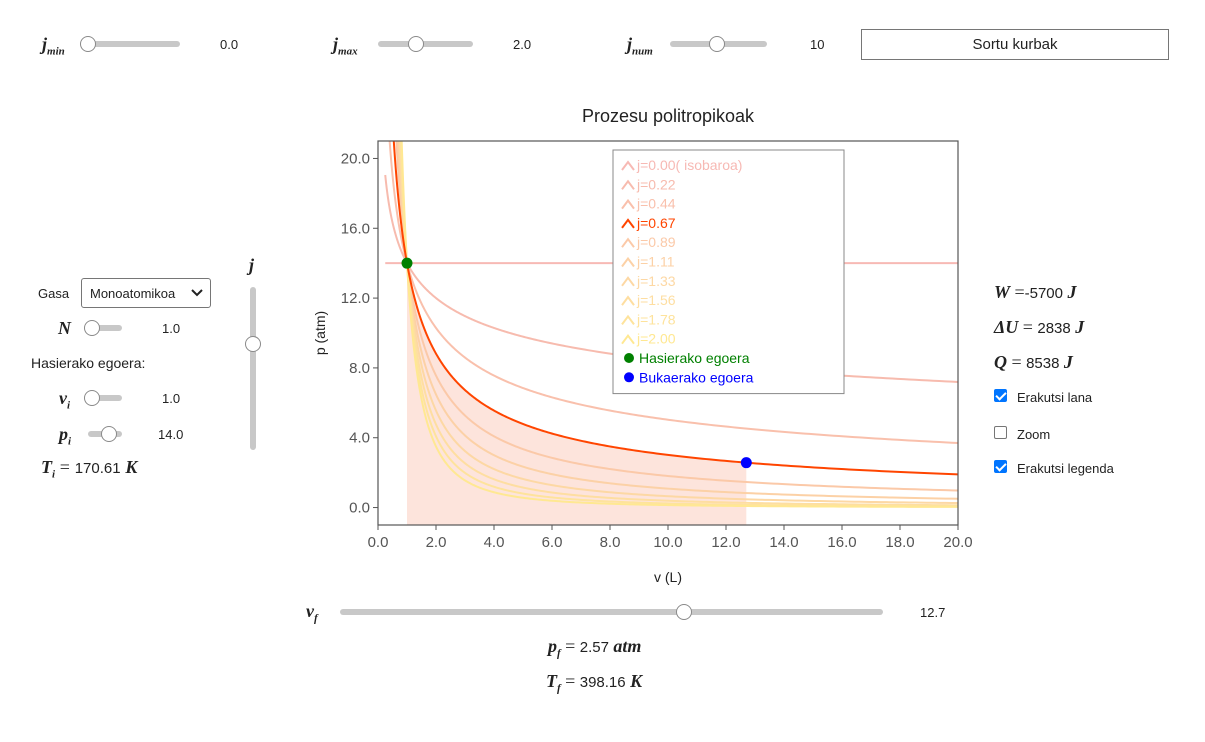 This screenshot has width=1205, height=742. Describe the element at coordinates (229, 44) in the screenshot. I see `jmin-value: 0.0` at that location.